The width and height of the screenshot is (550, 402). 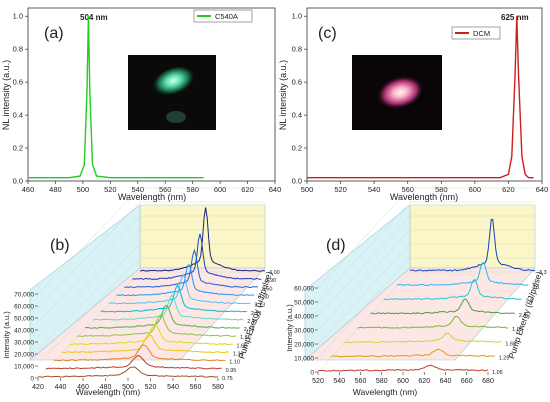 I want to click on x-tick-label: 480, so click(x=106, y=387).